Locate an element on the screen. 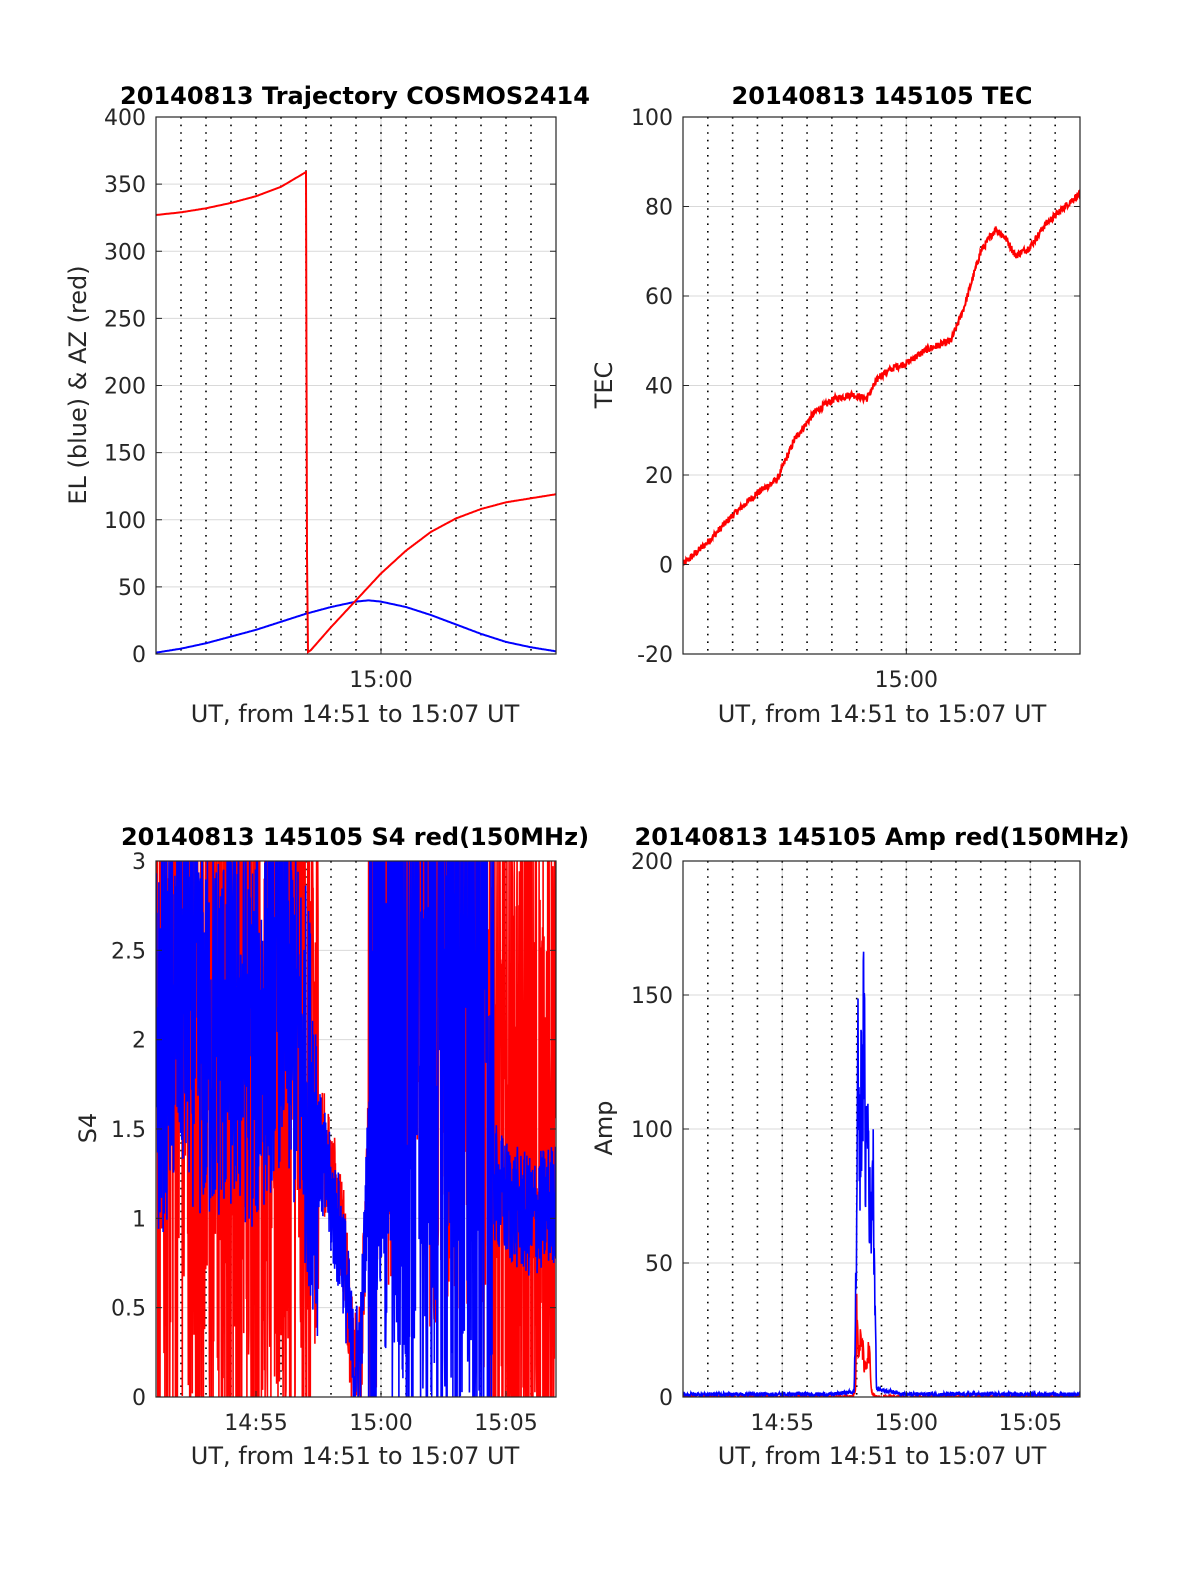  tec-ylabel: TEC is located at coordinates (604, 386).